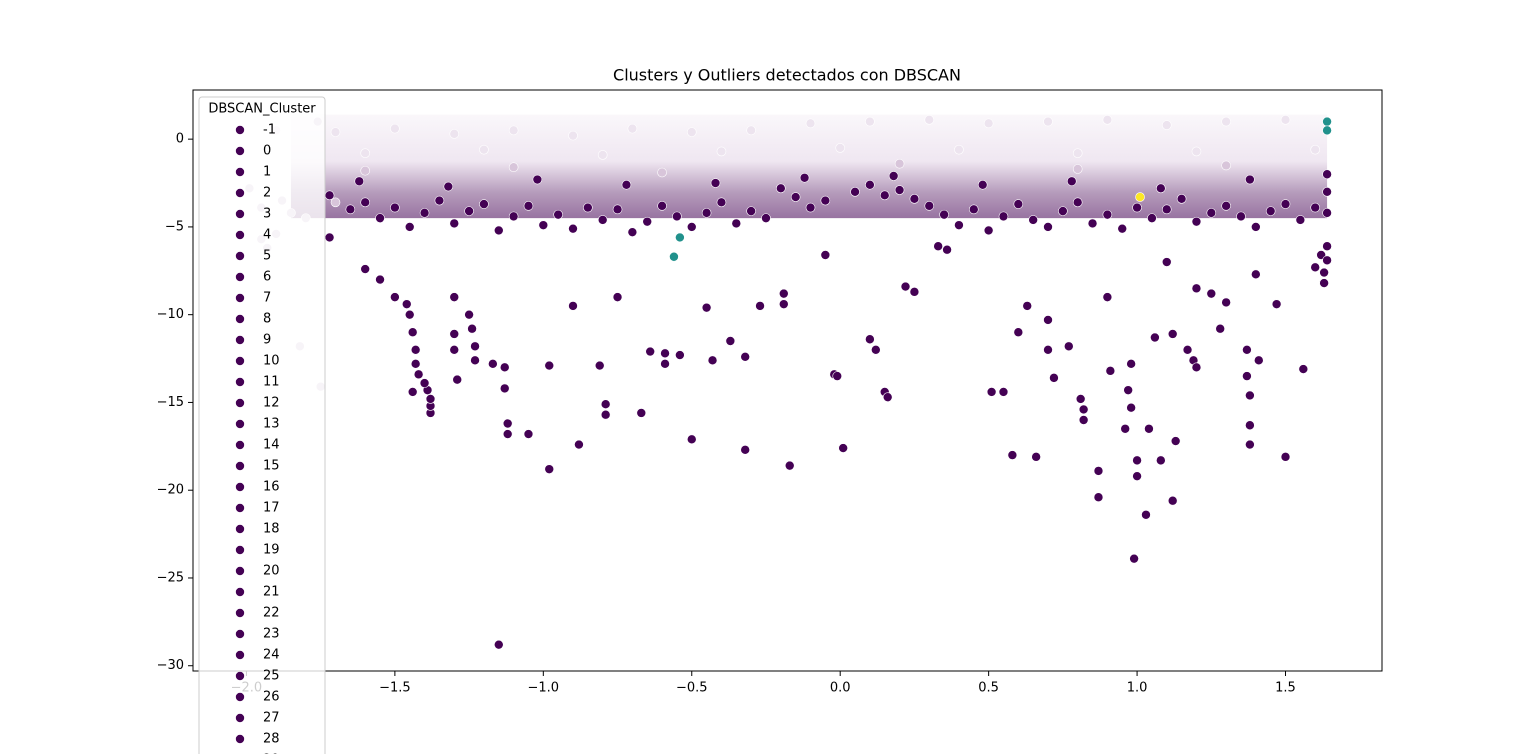  I want to click on legend-label: 18, so click(271, 529).